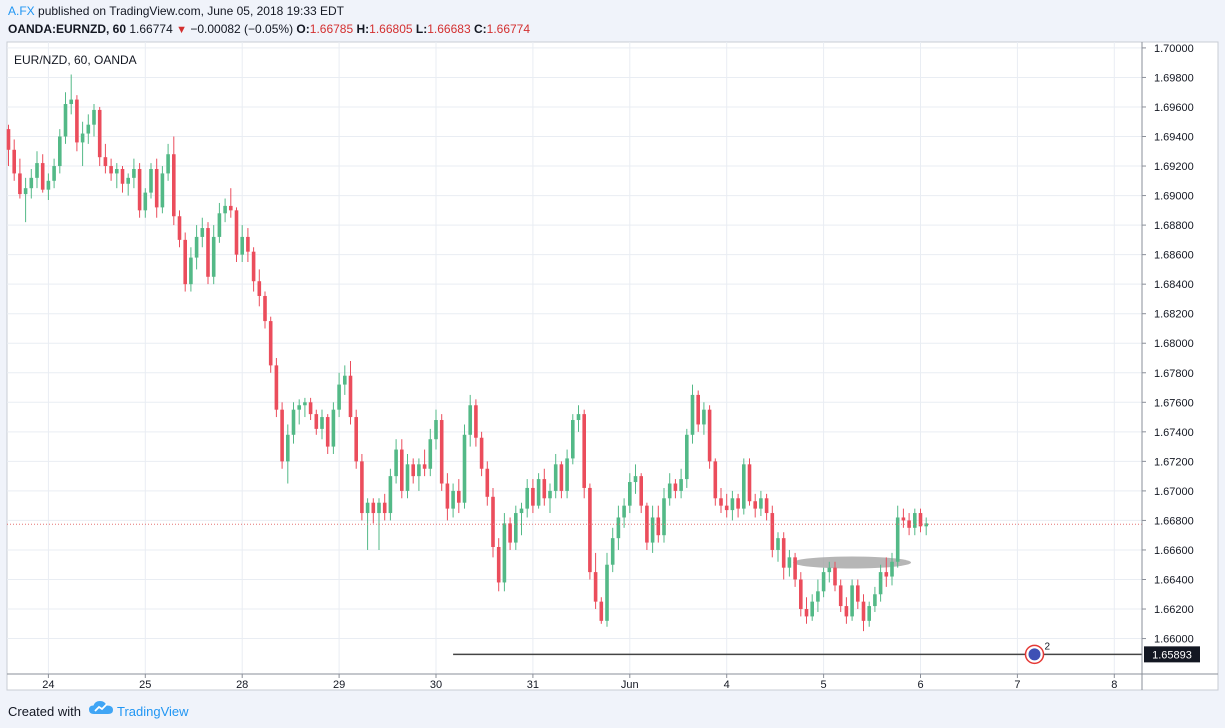 Image resolution: width=1225 pixels, height=728 pixels. Describe the element at coordinates (153, 711) in the screenshot. I see `tradingview-brand-link: TradingView` at that location.